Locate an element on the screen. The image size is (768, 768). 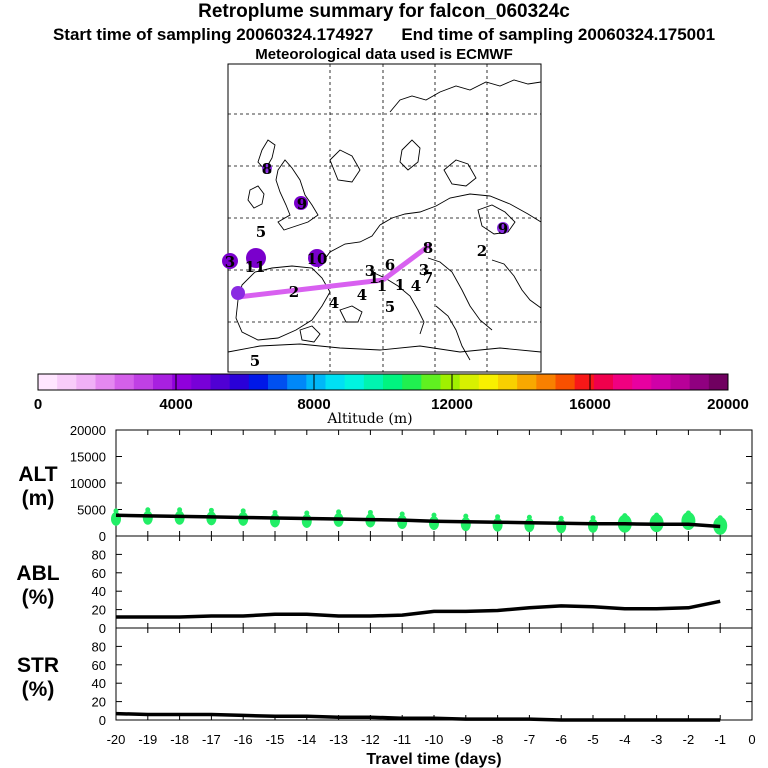
panel-abl: 0 20 40 60 80 ABL(%) is located at coordinates (384, 585).